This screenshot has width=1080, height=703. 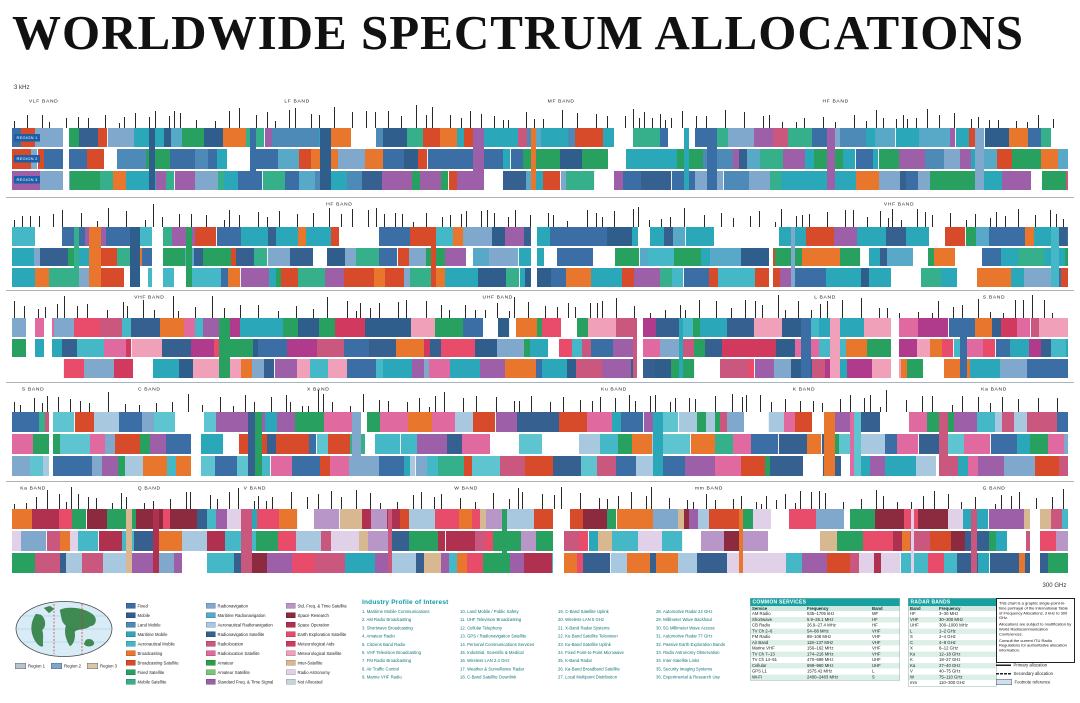 What do you see at coordinates (540, 348) in the screenshot?
I see `region-lane` at bounding box center [540, 348].